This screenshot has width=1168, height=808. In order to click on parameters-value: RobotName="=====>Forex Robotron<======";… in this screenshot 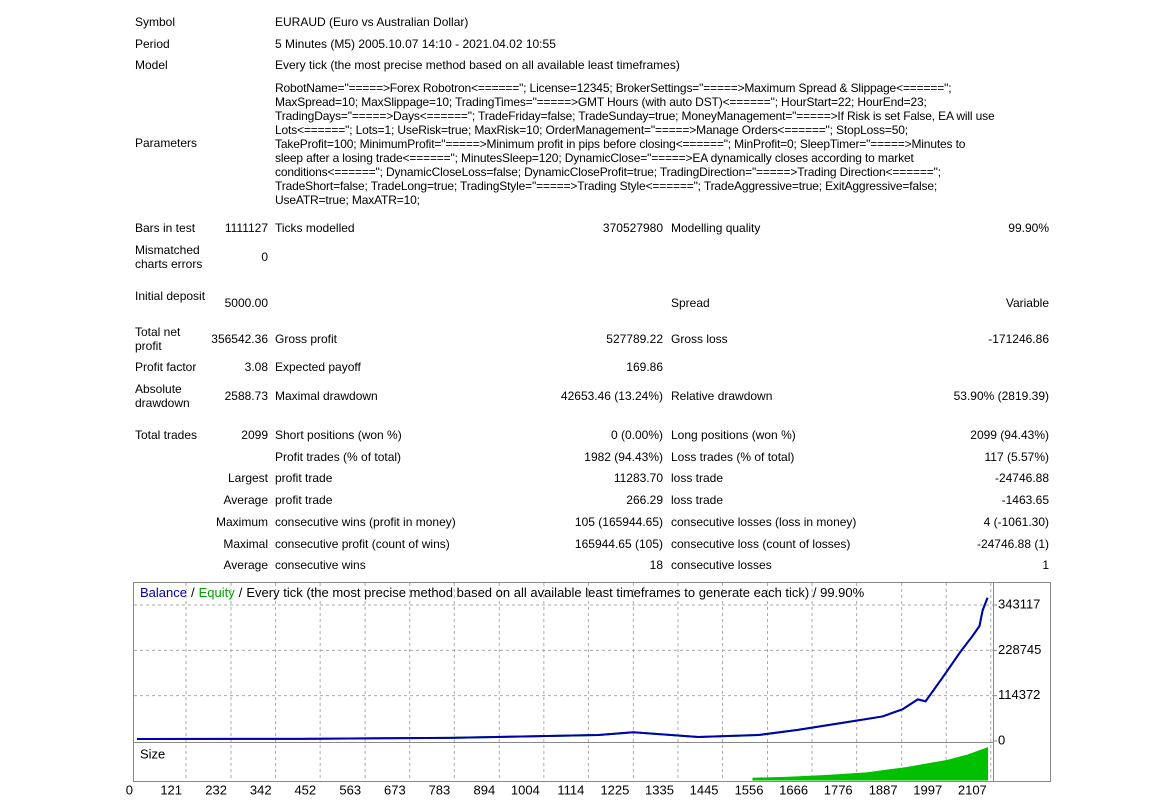, I will do `click(635, 144)`.